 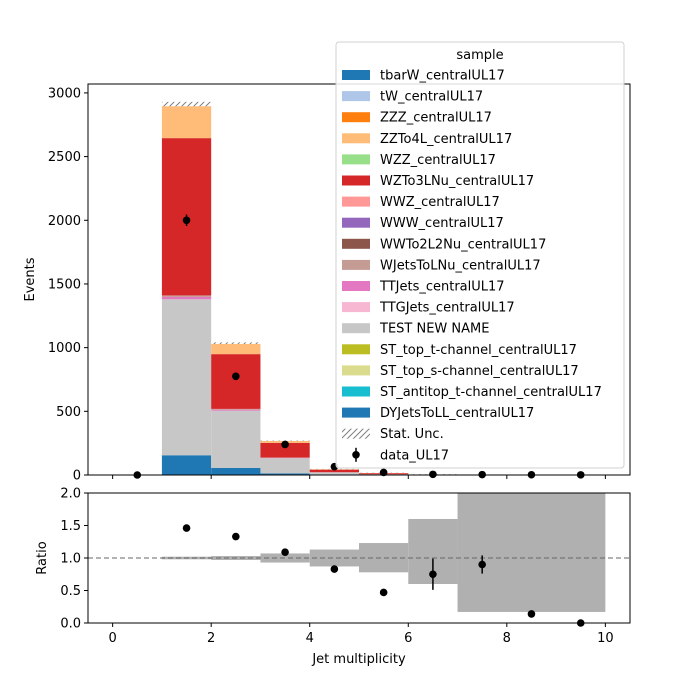 What do you see at coordinates (64, 221) in the screenshot?
I see `y-tick-label: 2000` at bounding box center [64, 221].